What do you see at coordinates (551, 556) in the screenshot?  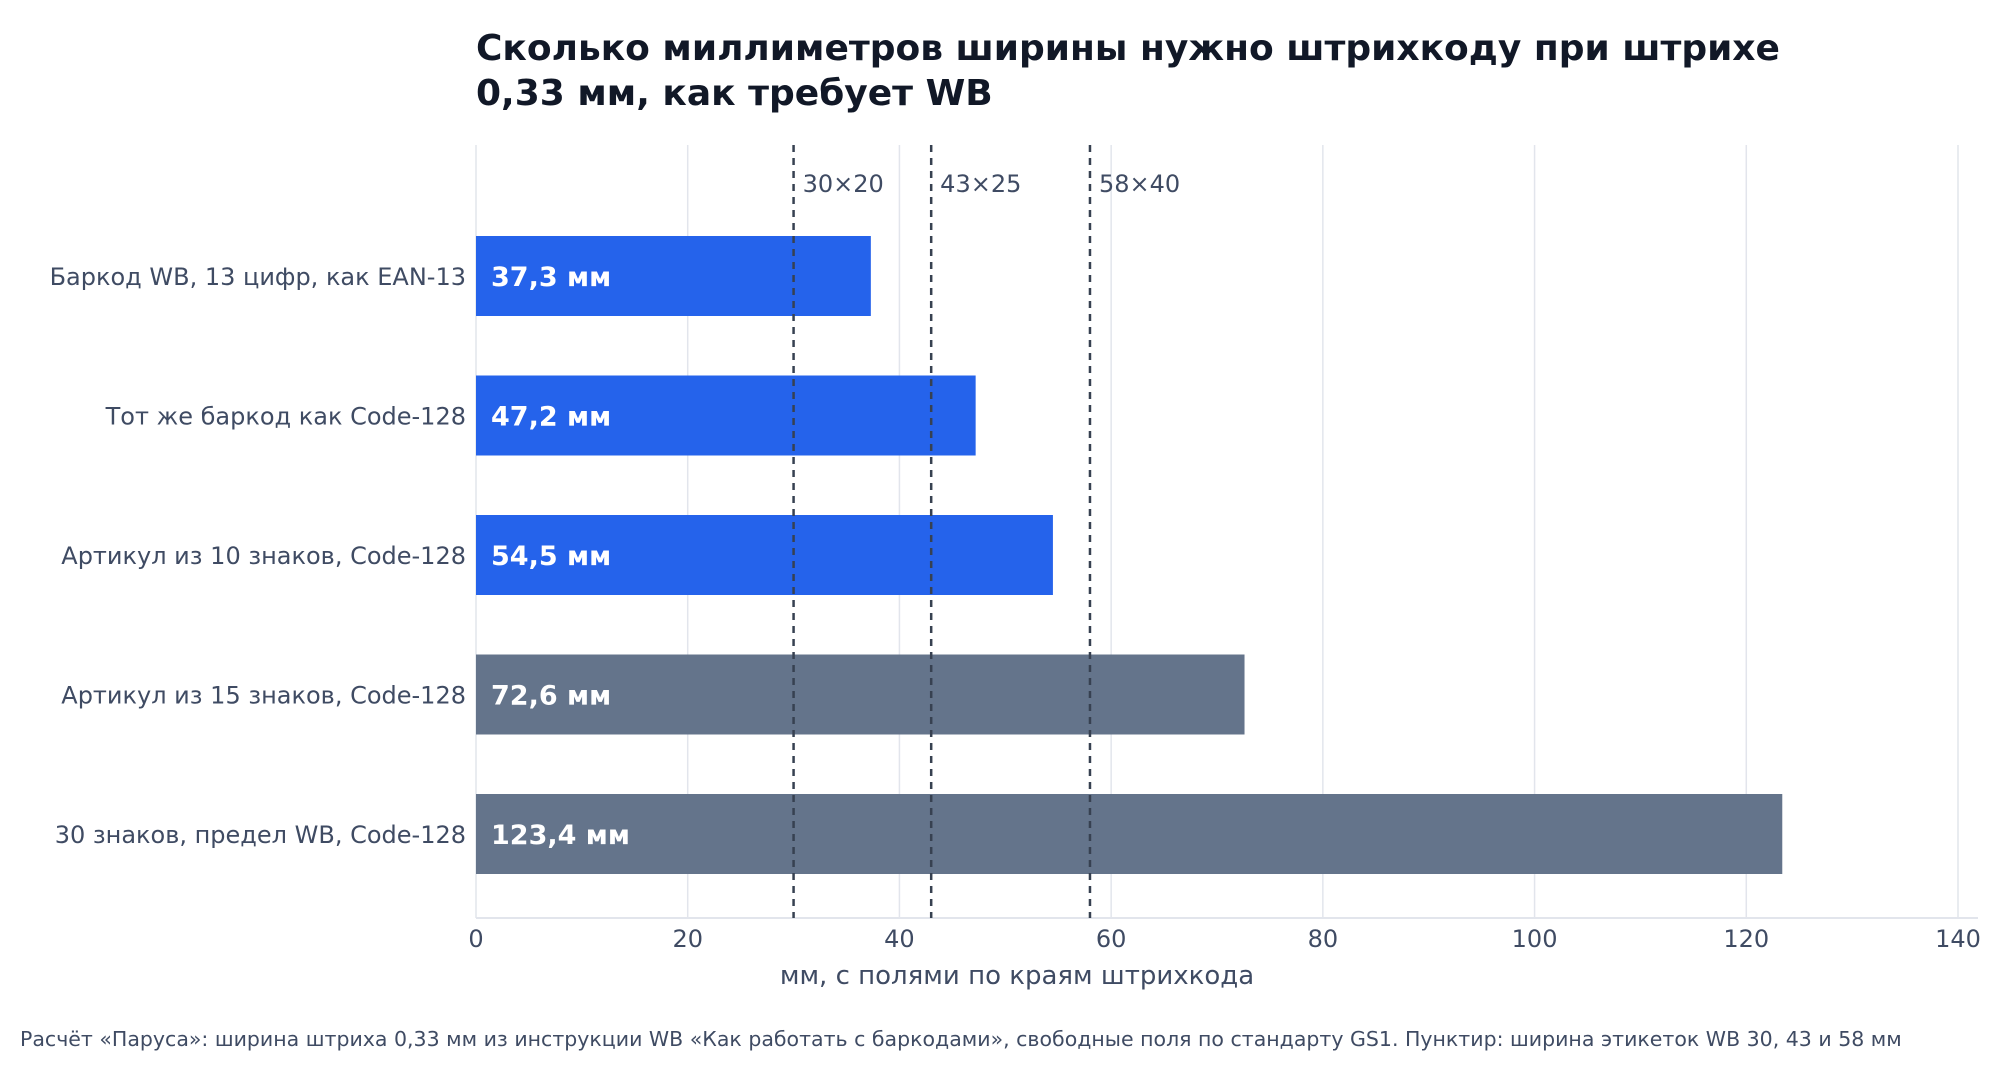 I see `bar-value-label: 54,5 мм` at bounding box center [551, 556].